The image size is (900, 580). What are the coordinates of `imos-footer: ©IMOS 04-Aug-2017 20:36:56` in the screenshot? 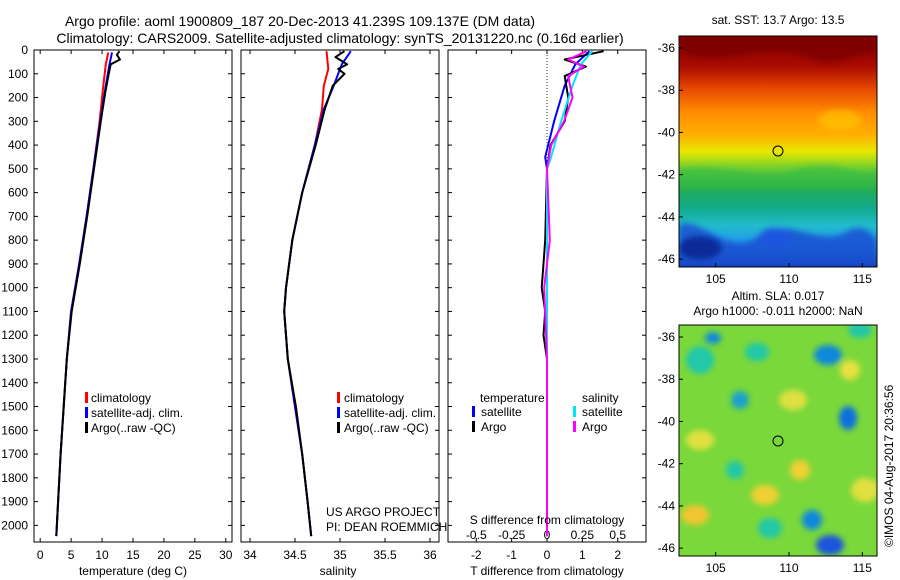 It's located at (889, 465).